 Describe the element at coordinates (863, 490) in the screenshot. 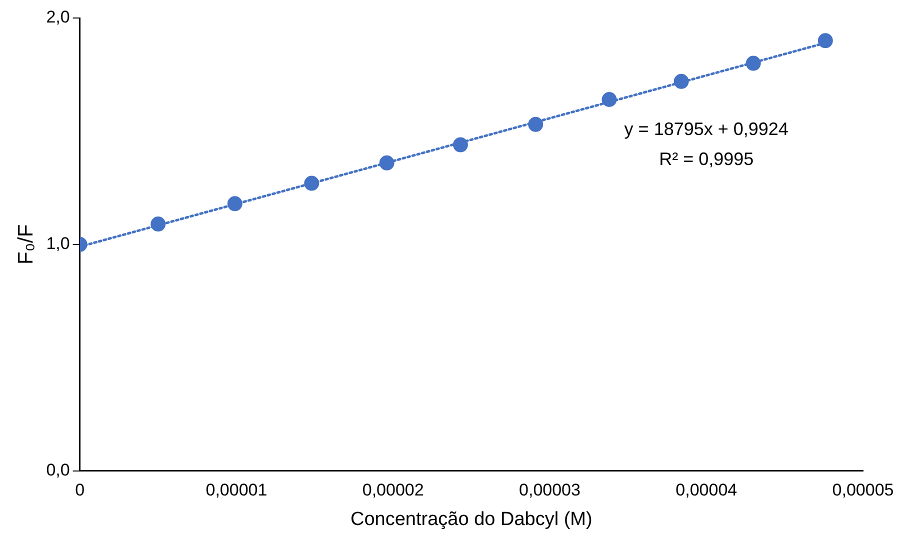

I see `x-tick-label: 0,00005` at that location.